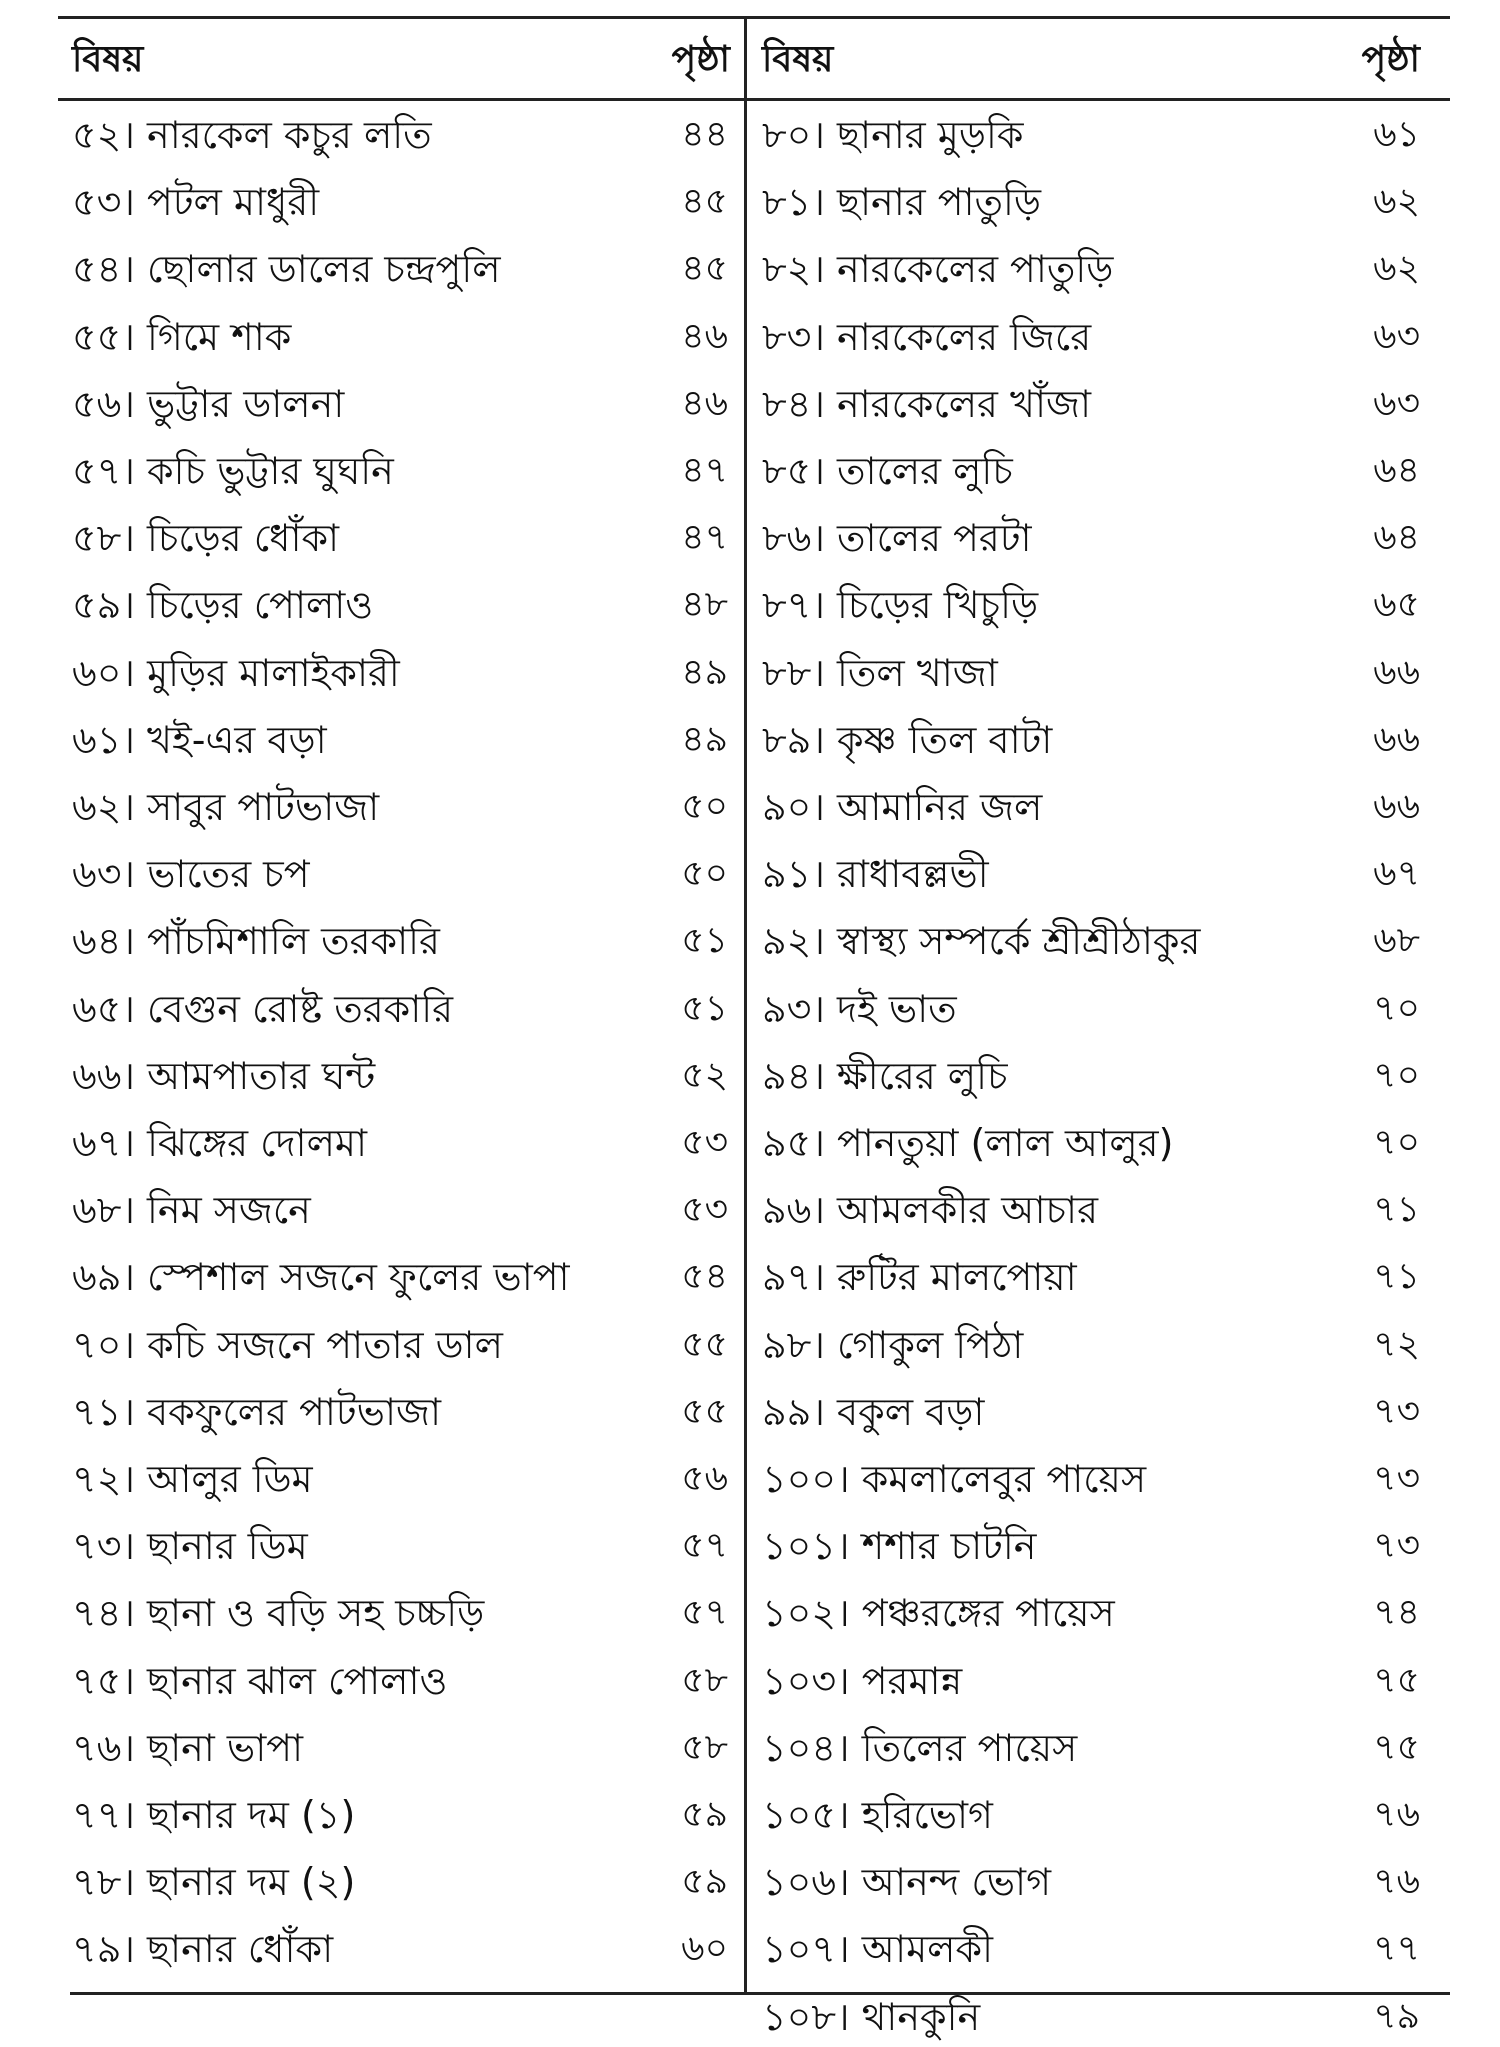 This screenshot has width=1500, height=2047. What do you see at coordinates (233, 471) in the screenshot?
I see `contents-entry: ৫৭। কচি ভুট্টার ঘুঘনি` at bounding box center [233, 471].